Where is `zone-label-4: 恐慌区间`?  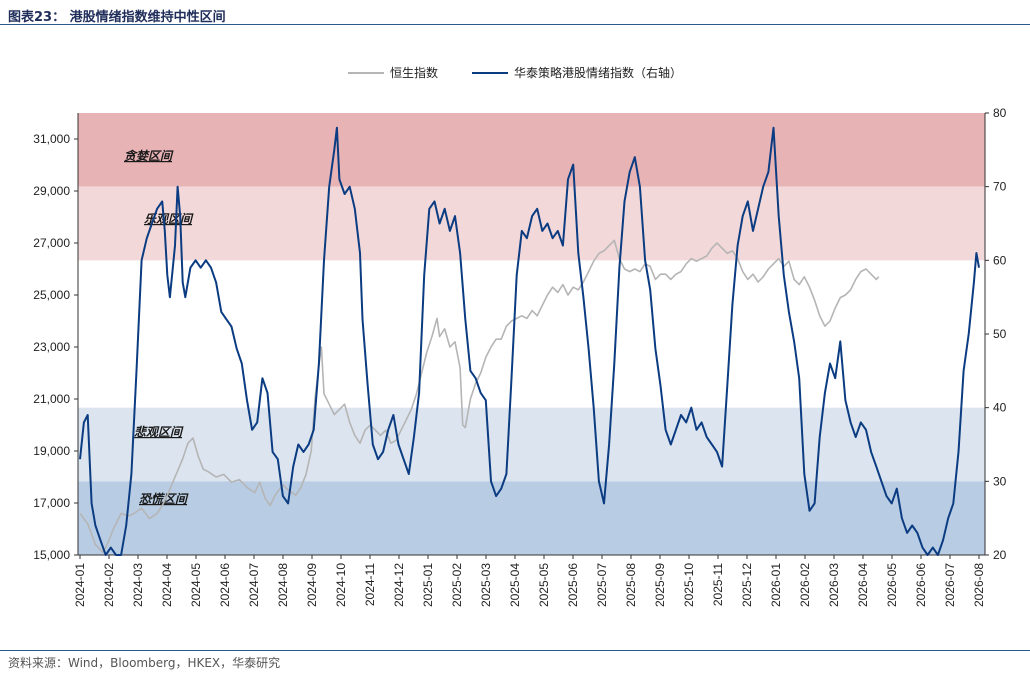
zone-label-4: 恐慌区间 is located at coordinates (164, 499).